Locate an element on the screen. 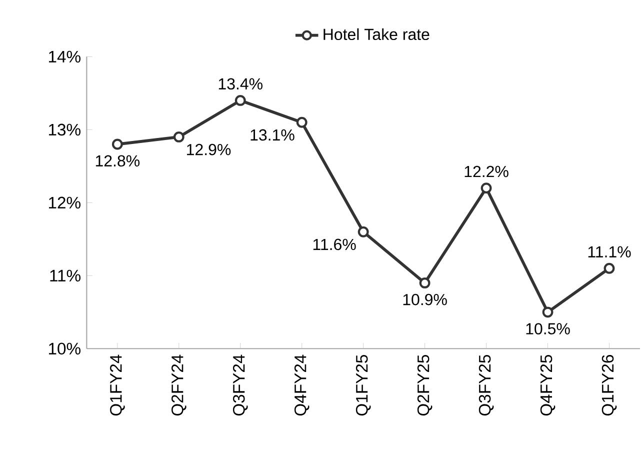  data-label: 13.4% is located at coordinates (240, 84).